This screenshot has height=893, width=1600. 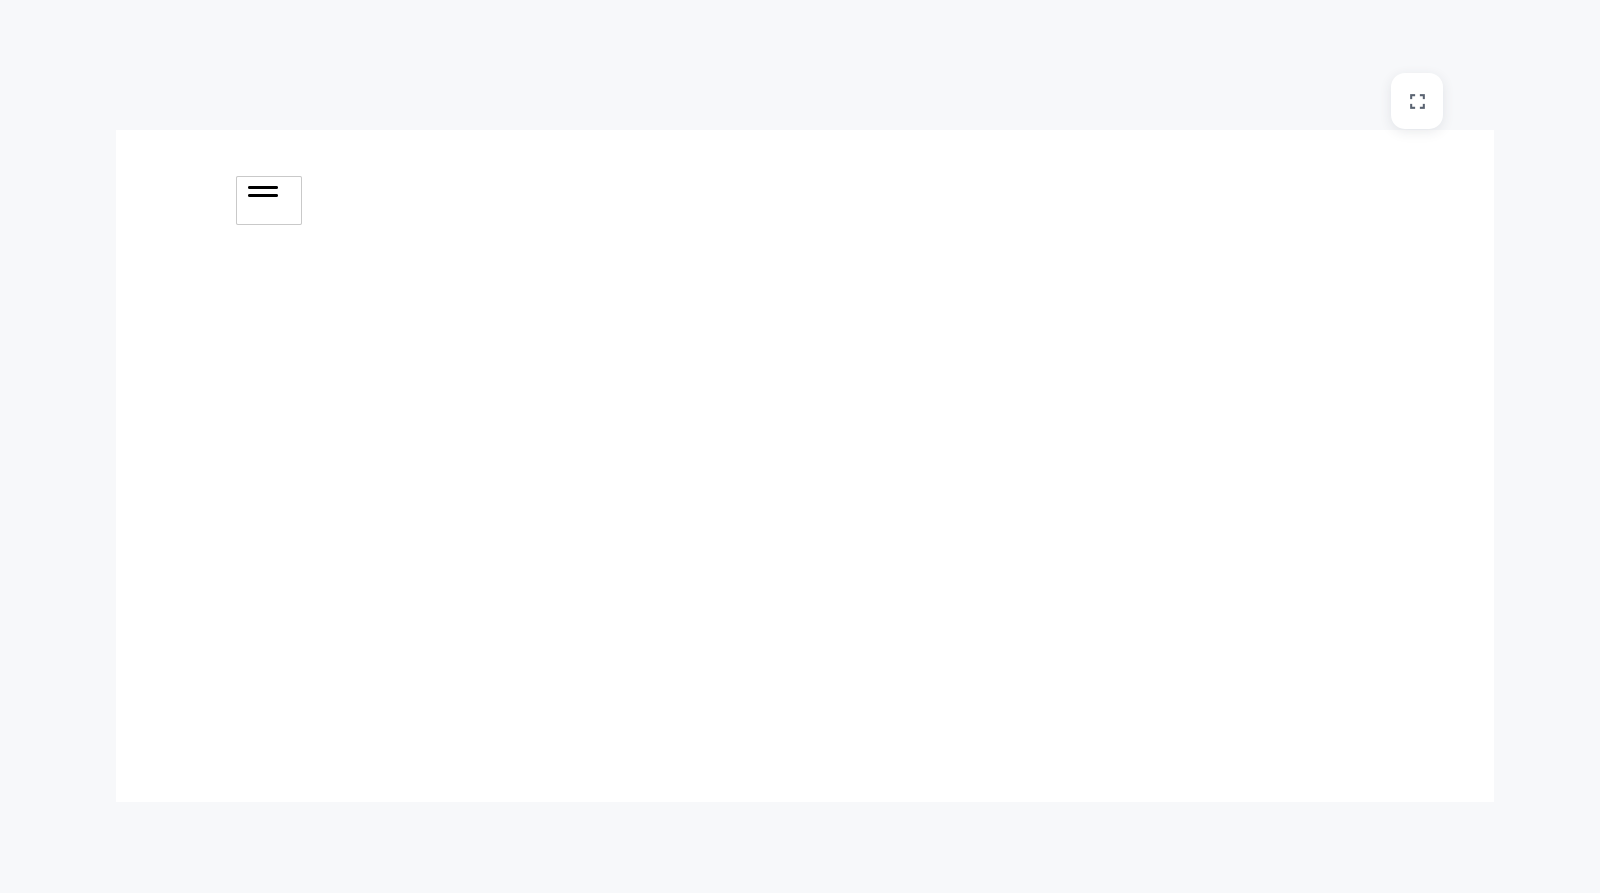 What do you see at coordinates (263, 187) in the screenshot?
I see `historical-line-swatch` at bounding box center [263, 187].